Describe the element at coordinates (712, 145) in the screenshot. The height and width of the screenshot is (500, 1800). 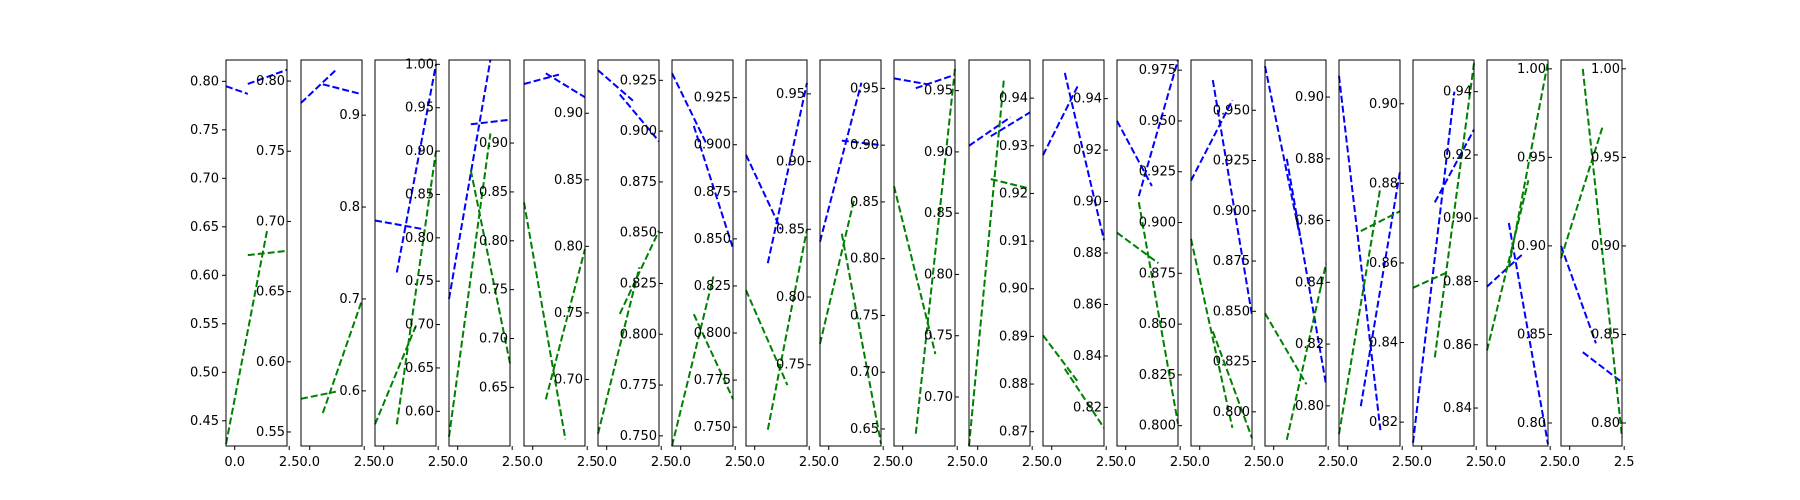
I see `right-y-tick-label: 0.900` at that location.